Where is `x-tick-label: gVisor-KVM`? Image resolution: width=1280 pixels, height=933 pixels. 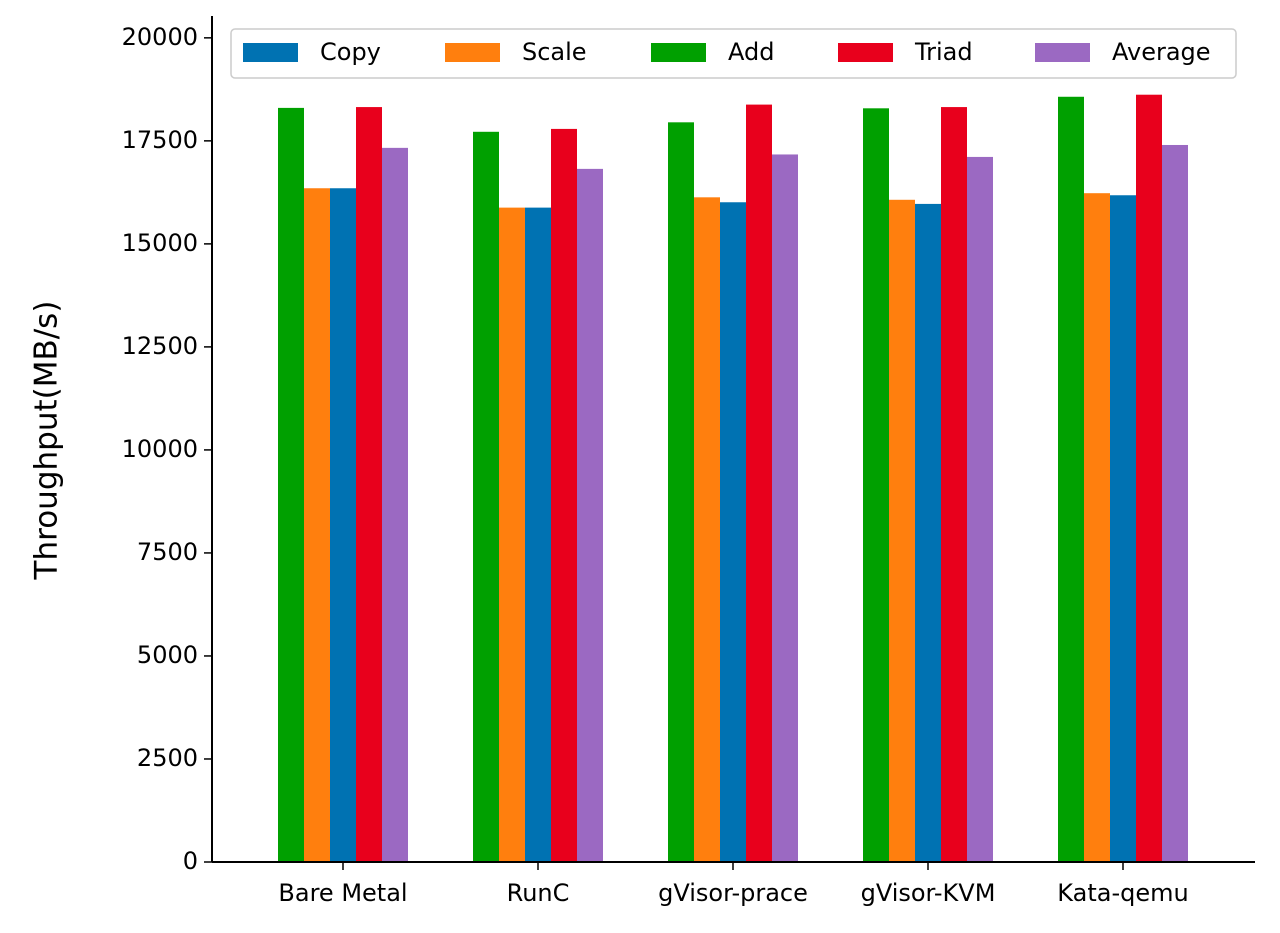 x-tick-label: gVisor-KVM is located at coordinates (928, 893).